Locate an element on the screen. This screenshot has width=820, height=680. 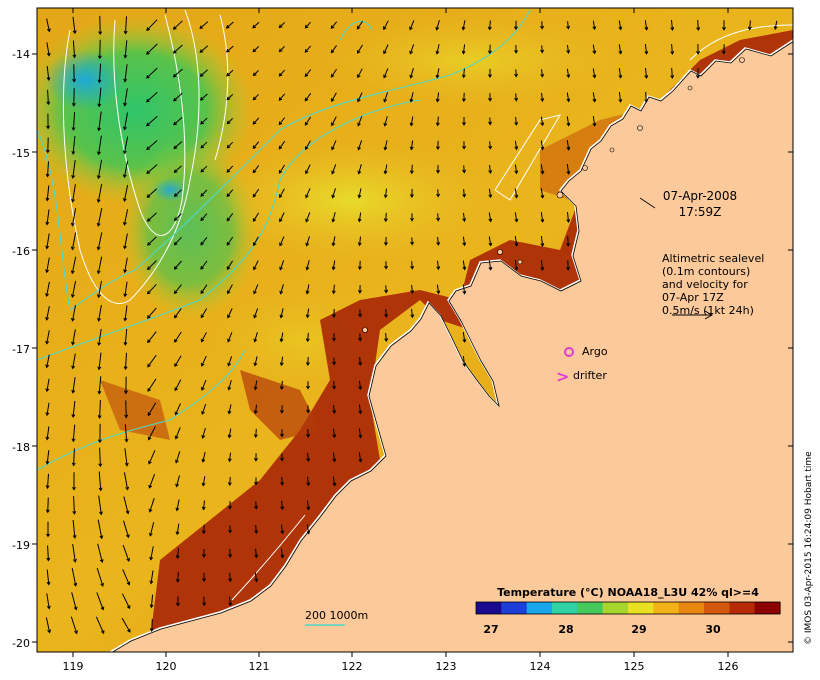
lat-tick-label: -16 is located at coordinates (21, 251).